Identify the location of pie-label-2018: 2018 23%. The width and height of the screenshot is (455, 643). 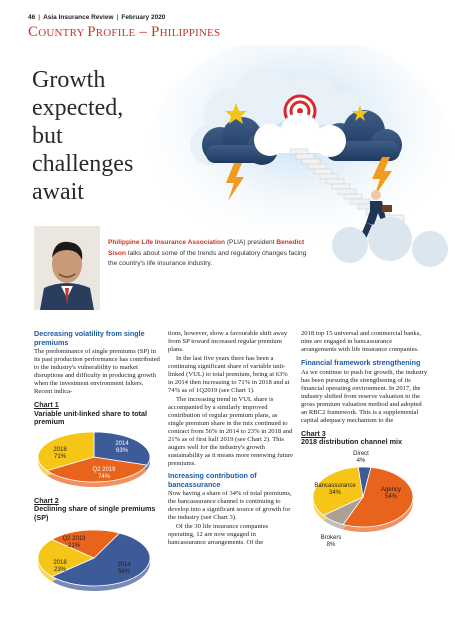
(60, 566).